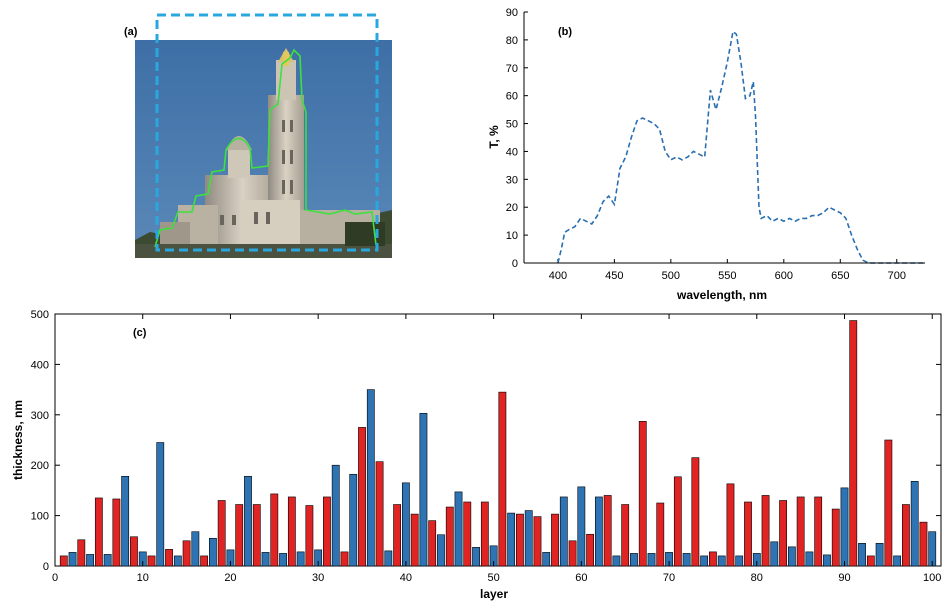 Image resolution: width=943 pixels, height=607 pixels. I want to click on panel-b-ytick-label: 20, so click(512, 208).